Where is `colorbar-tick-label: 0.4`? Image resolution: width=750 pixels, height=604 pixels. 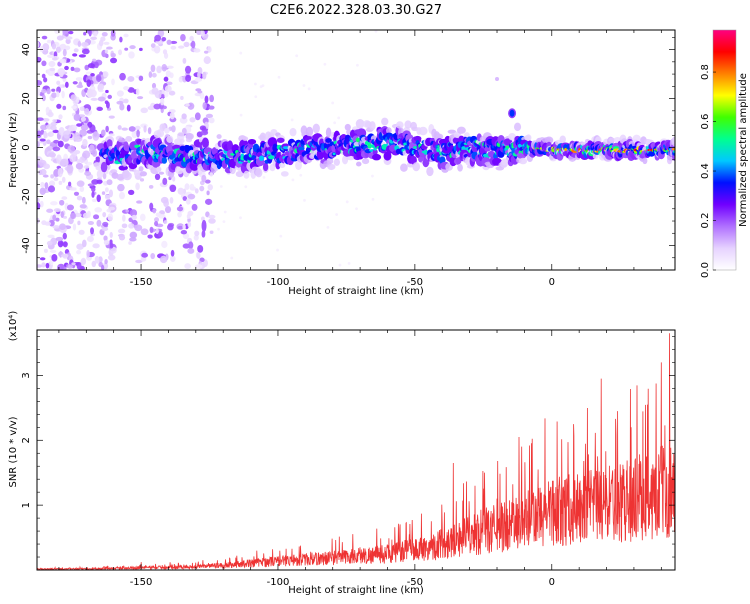
colorbar-tick-label: 0.4 is located at coordinates (705, 171).